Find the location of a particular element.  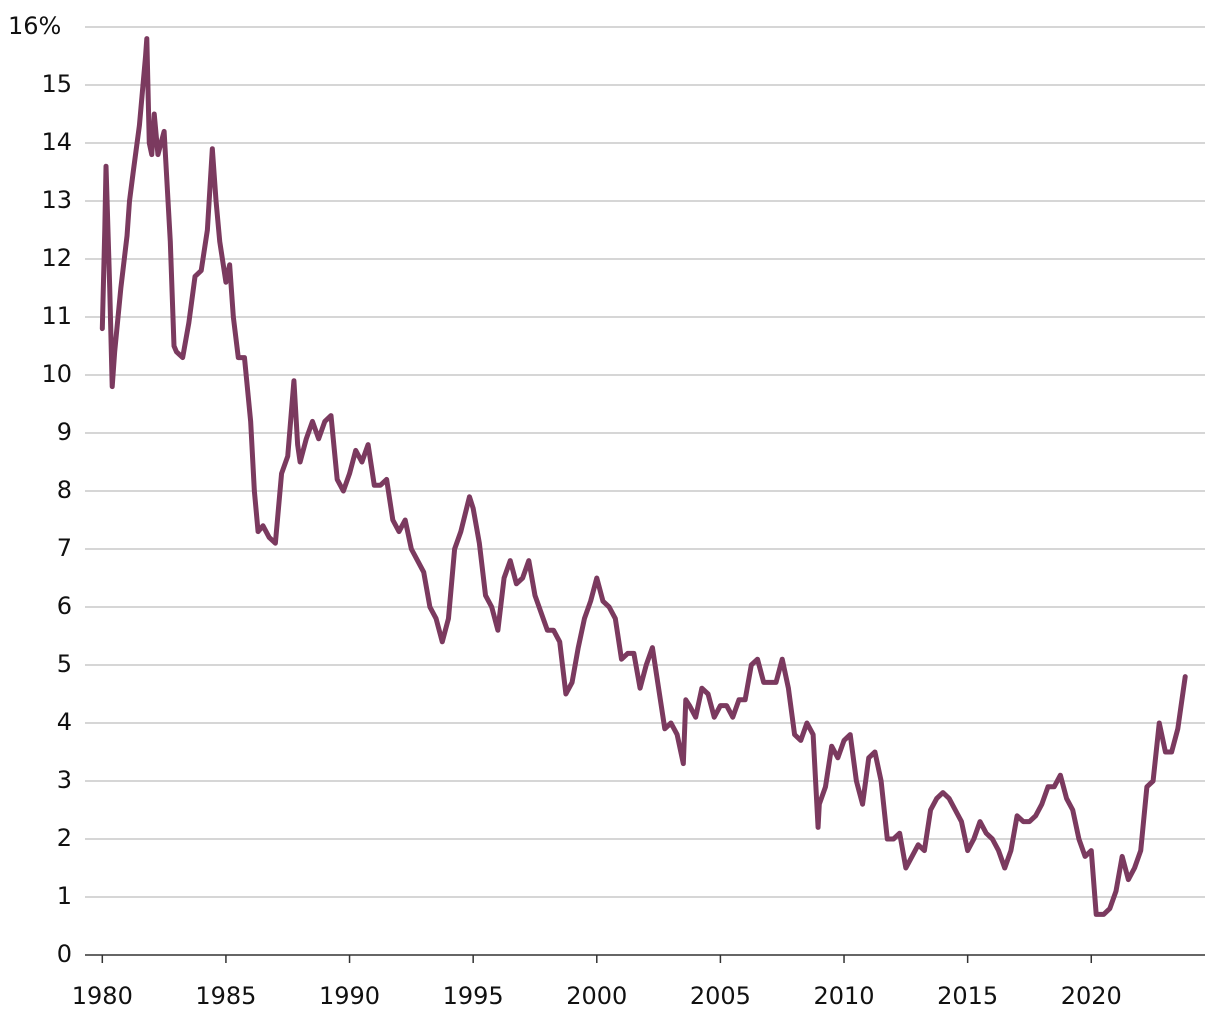

y-tick-label: 8 is located at coordinates (64, 490).